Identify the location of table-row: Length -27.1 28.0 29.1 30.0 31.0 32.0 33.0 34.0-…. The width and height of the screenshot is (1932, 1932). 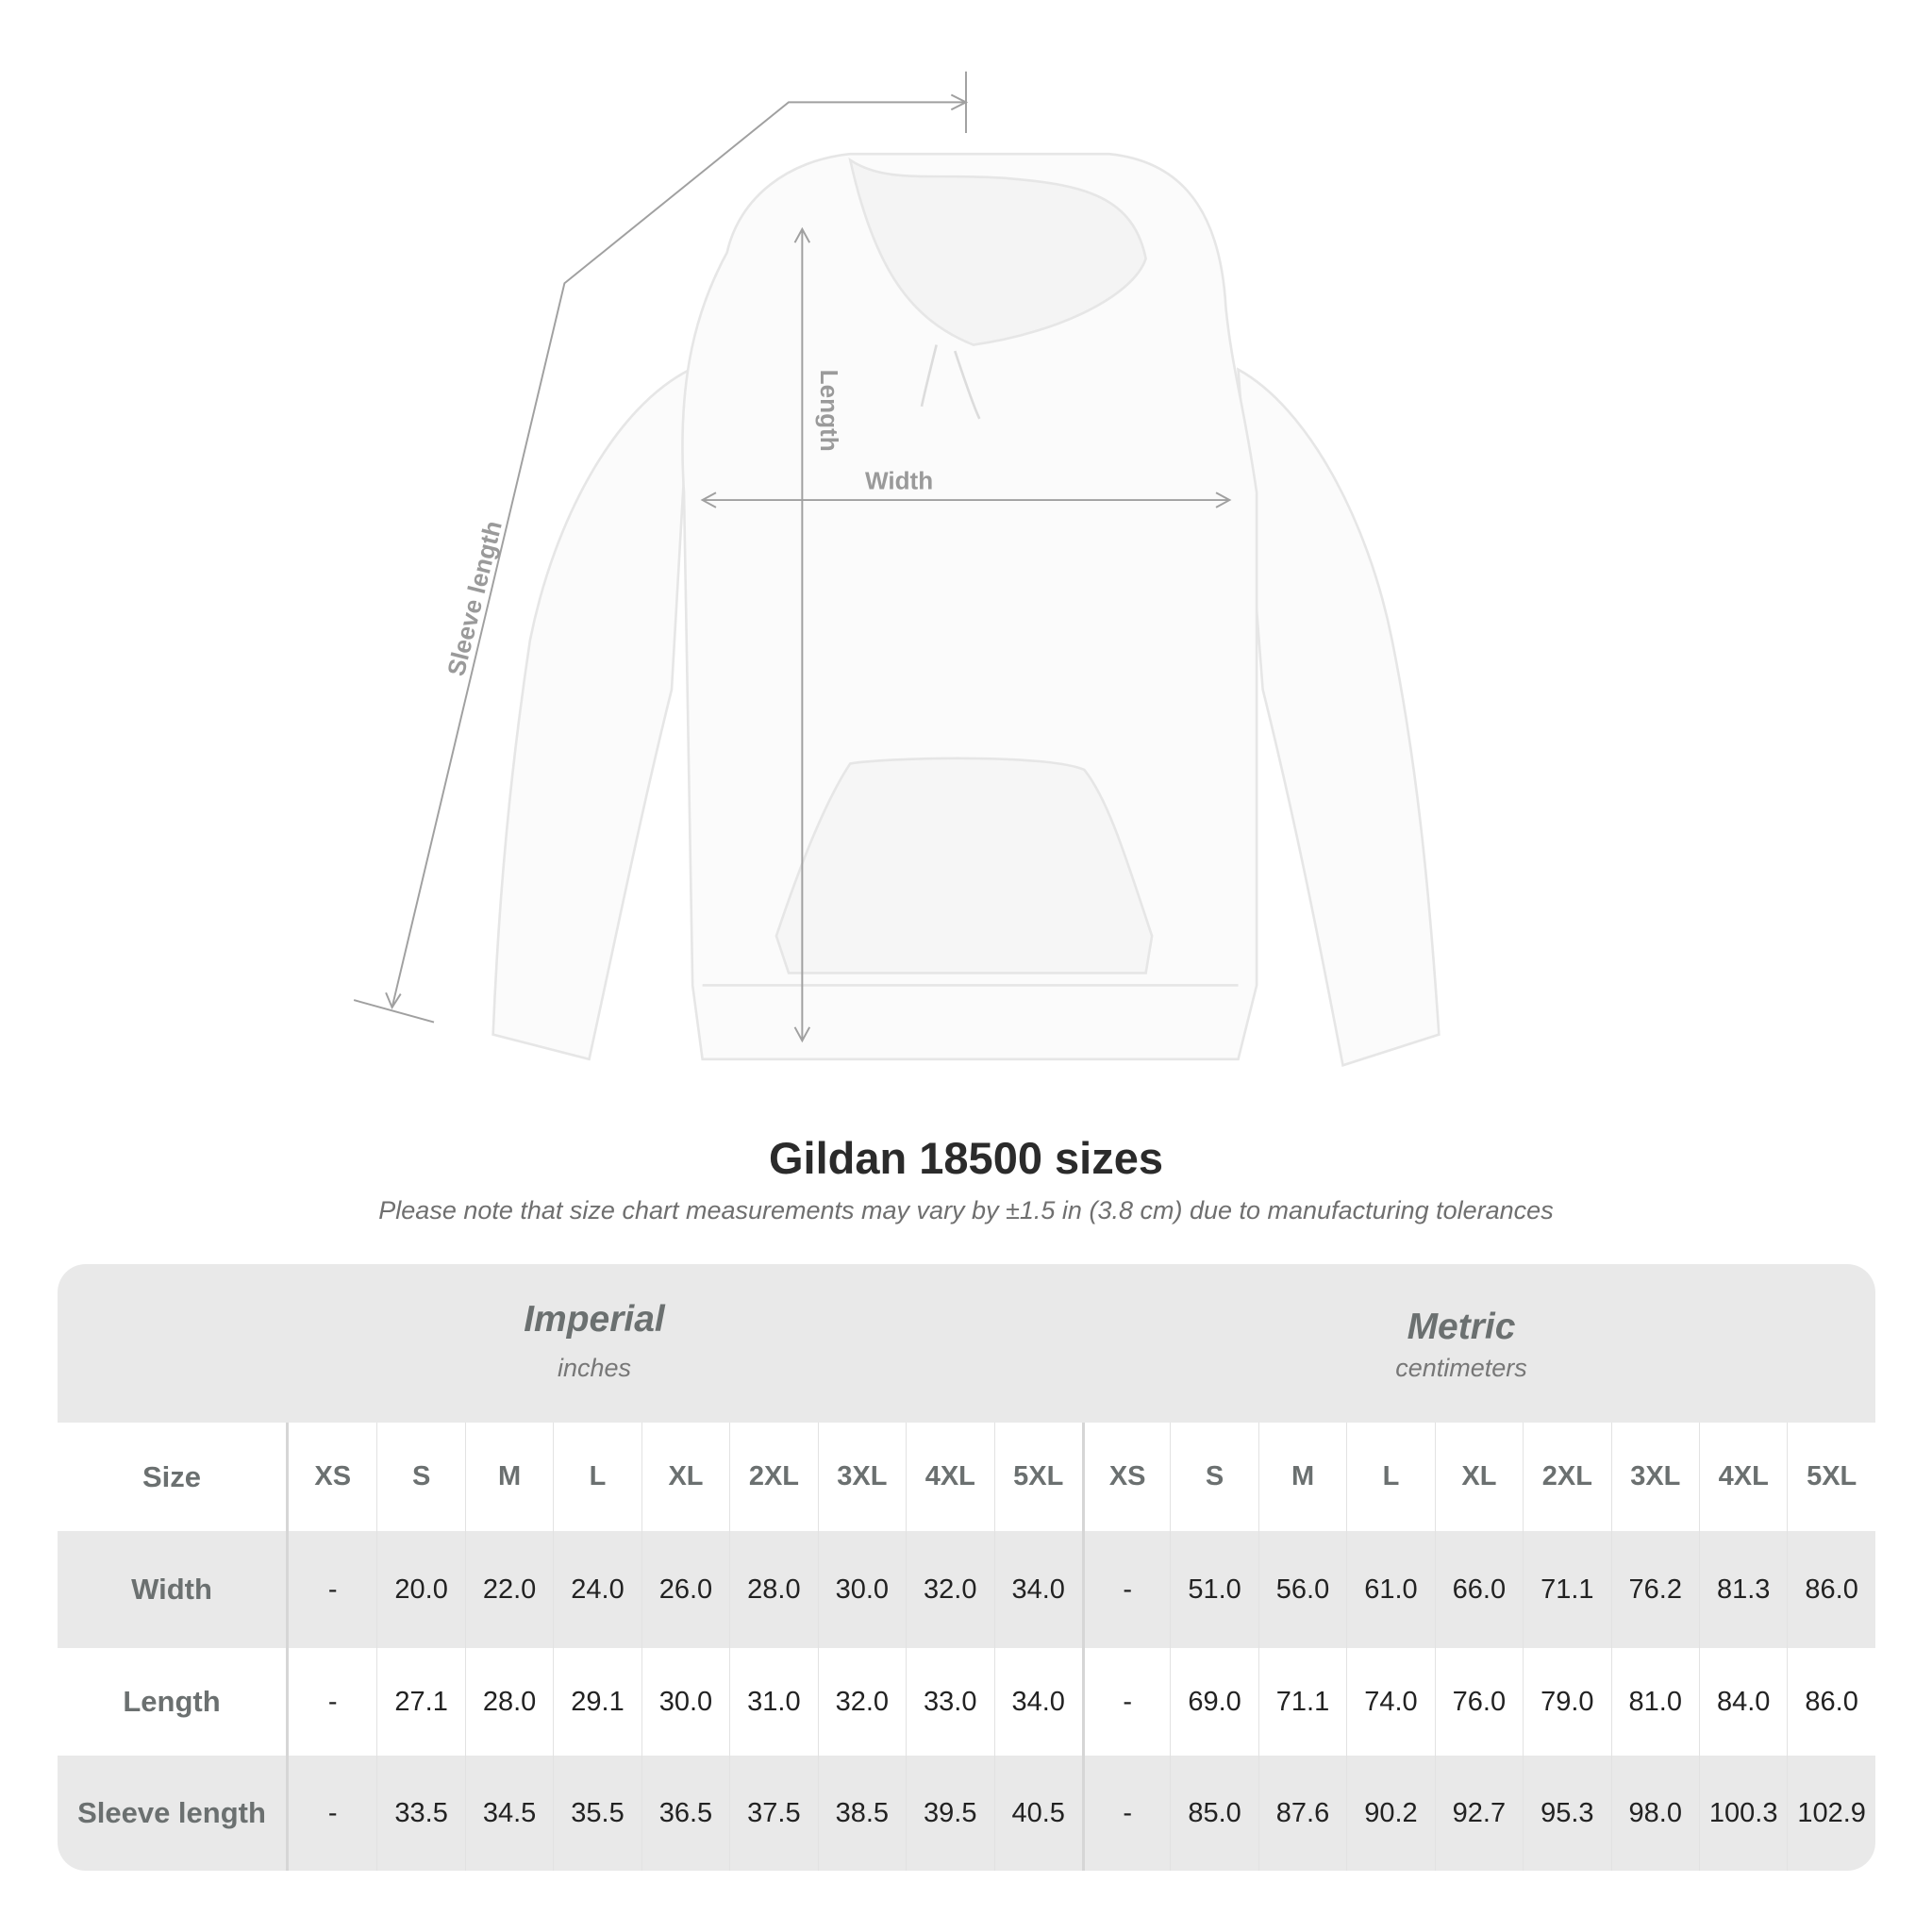
(967, 1702).